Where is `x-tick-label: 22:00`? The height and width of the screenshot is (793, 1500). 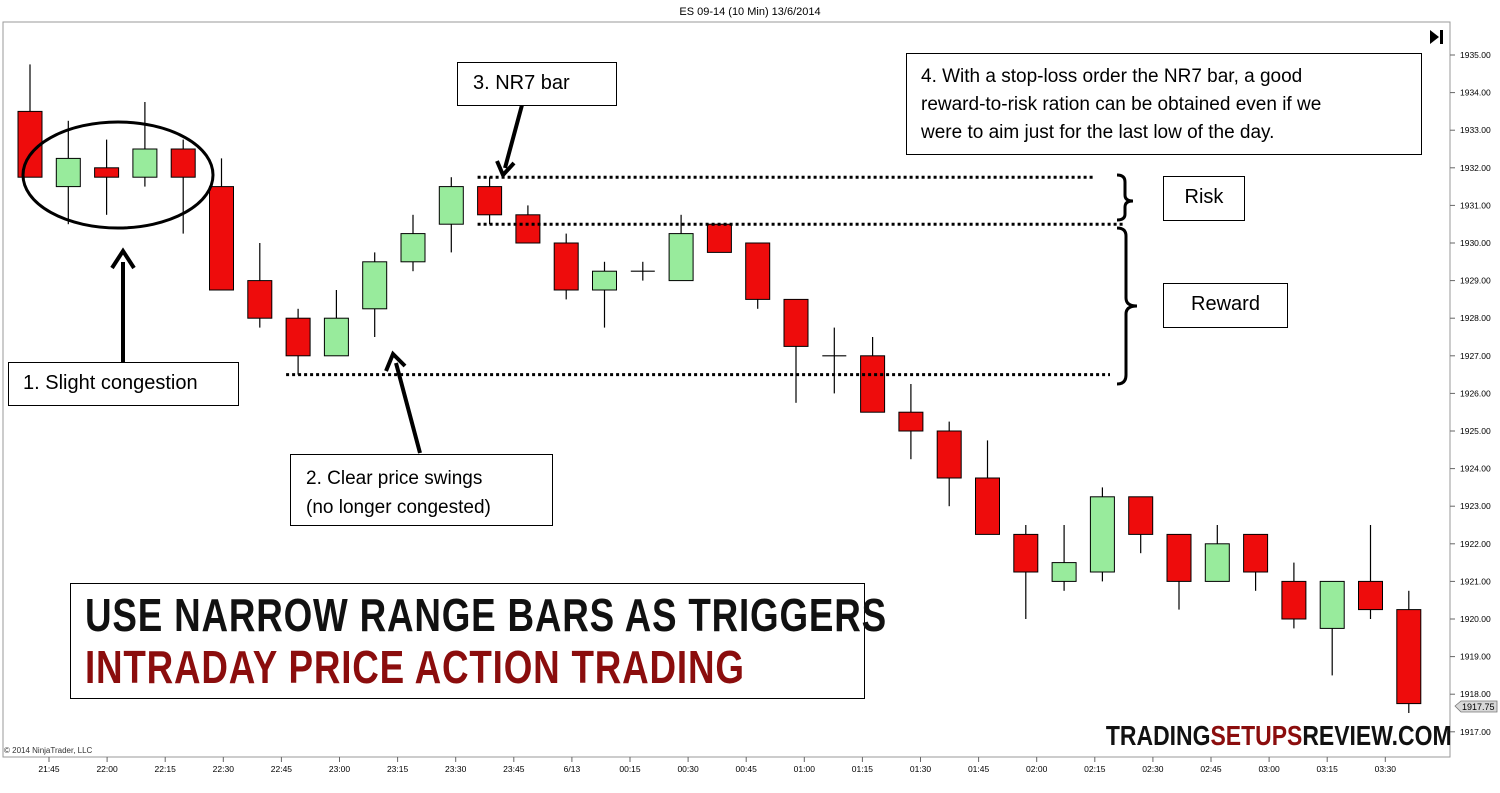 x-tick-label: 22:00 is located at coordinates (107, 769).